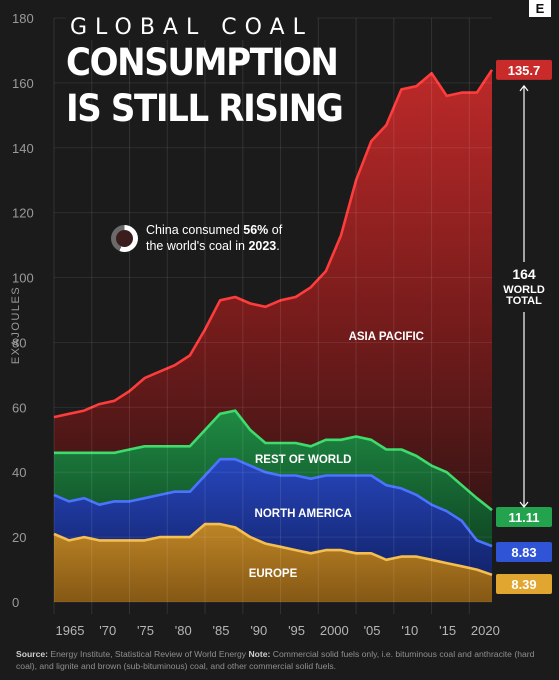 This screenshot has width=559, height=680. I want to click on x-tick-label: '15, so click(447, 630).